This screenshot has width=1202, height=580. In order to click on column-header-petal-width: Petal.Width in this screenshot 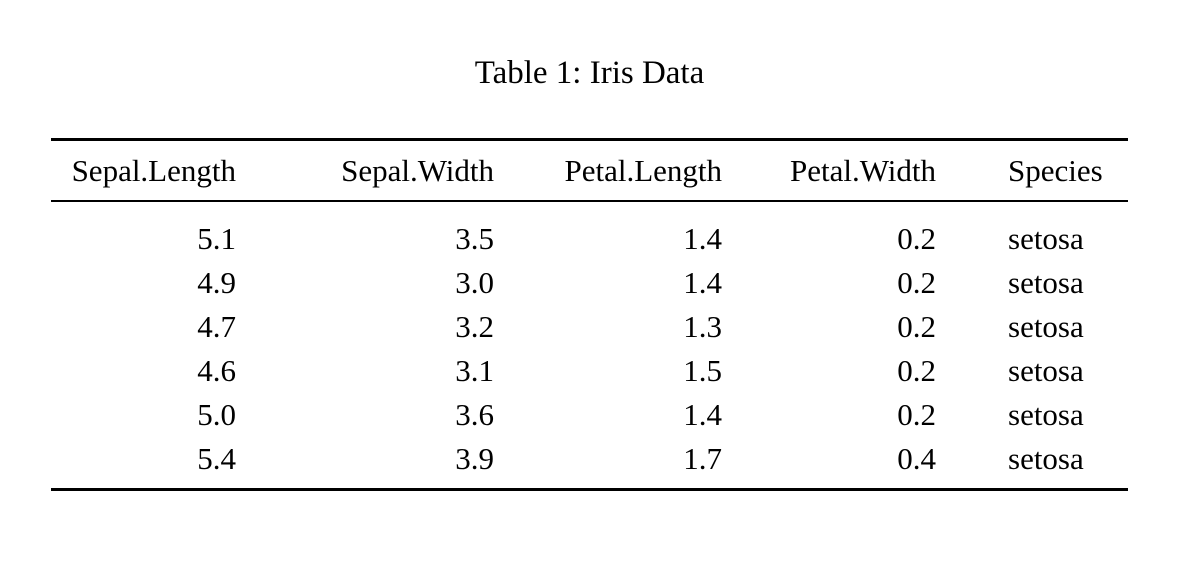, I will do `click(835, 170)`.